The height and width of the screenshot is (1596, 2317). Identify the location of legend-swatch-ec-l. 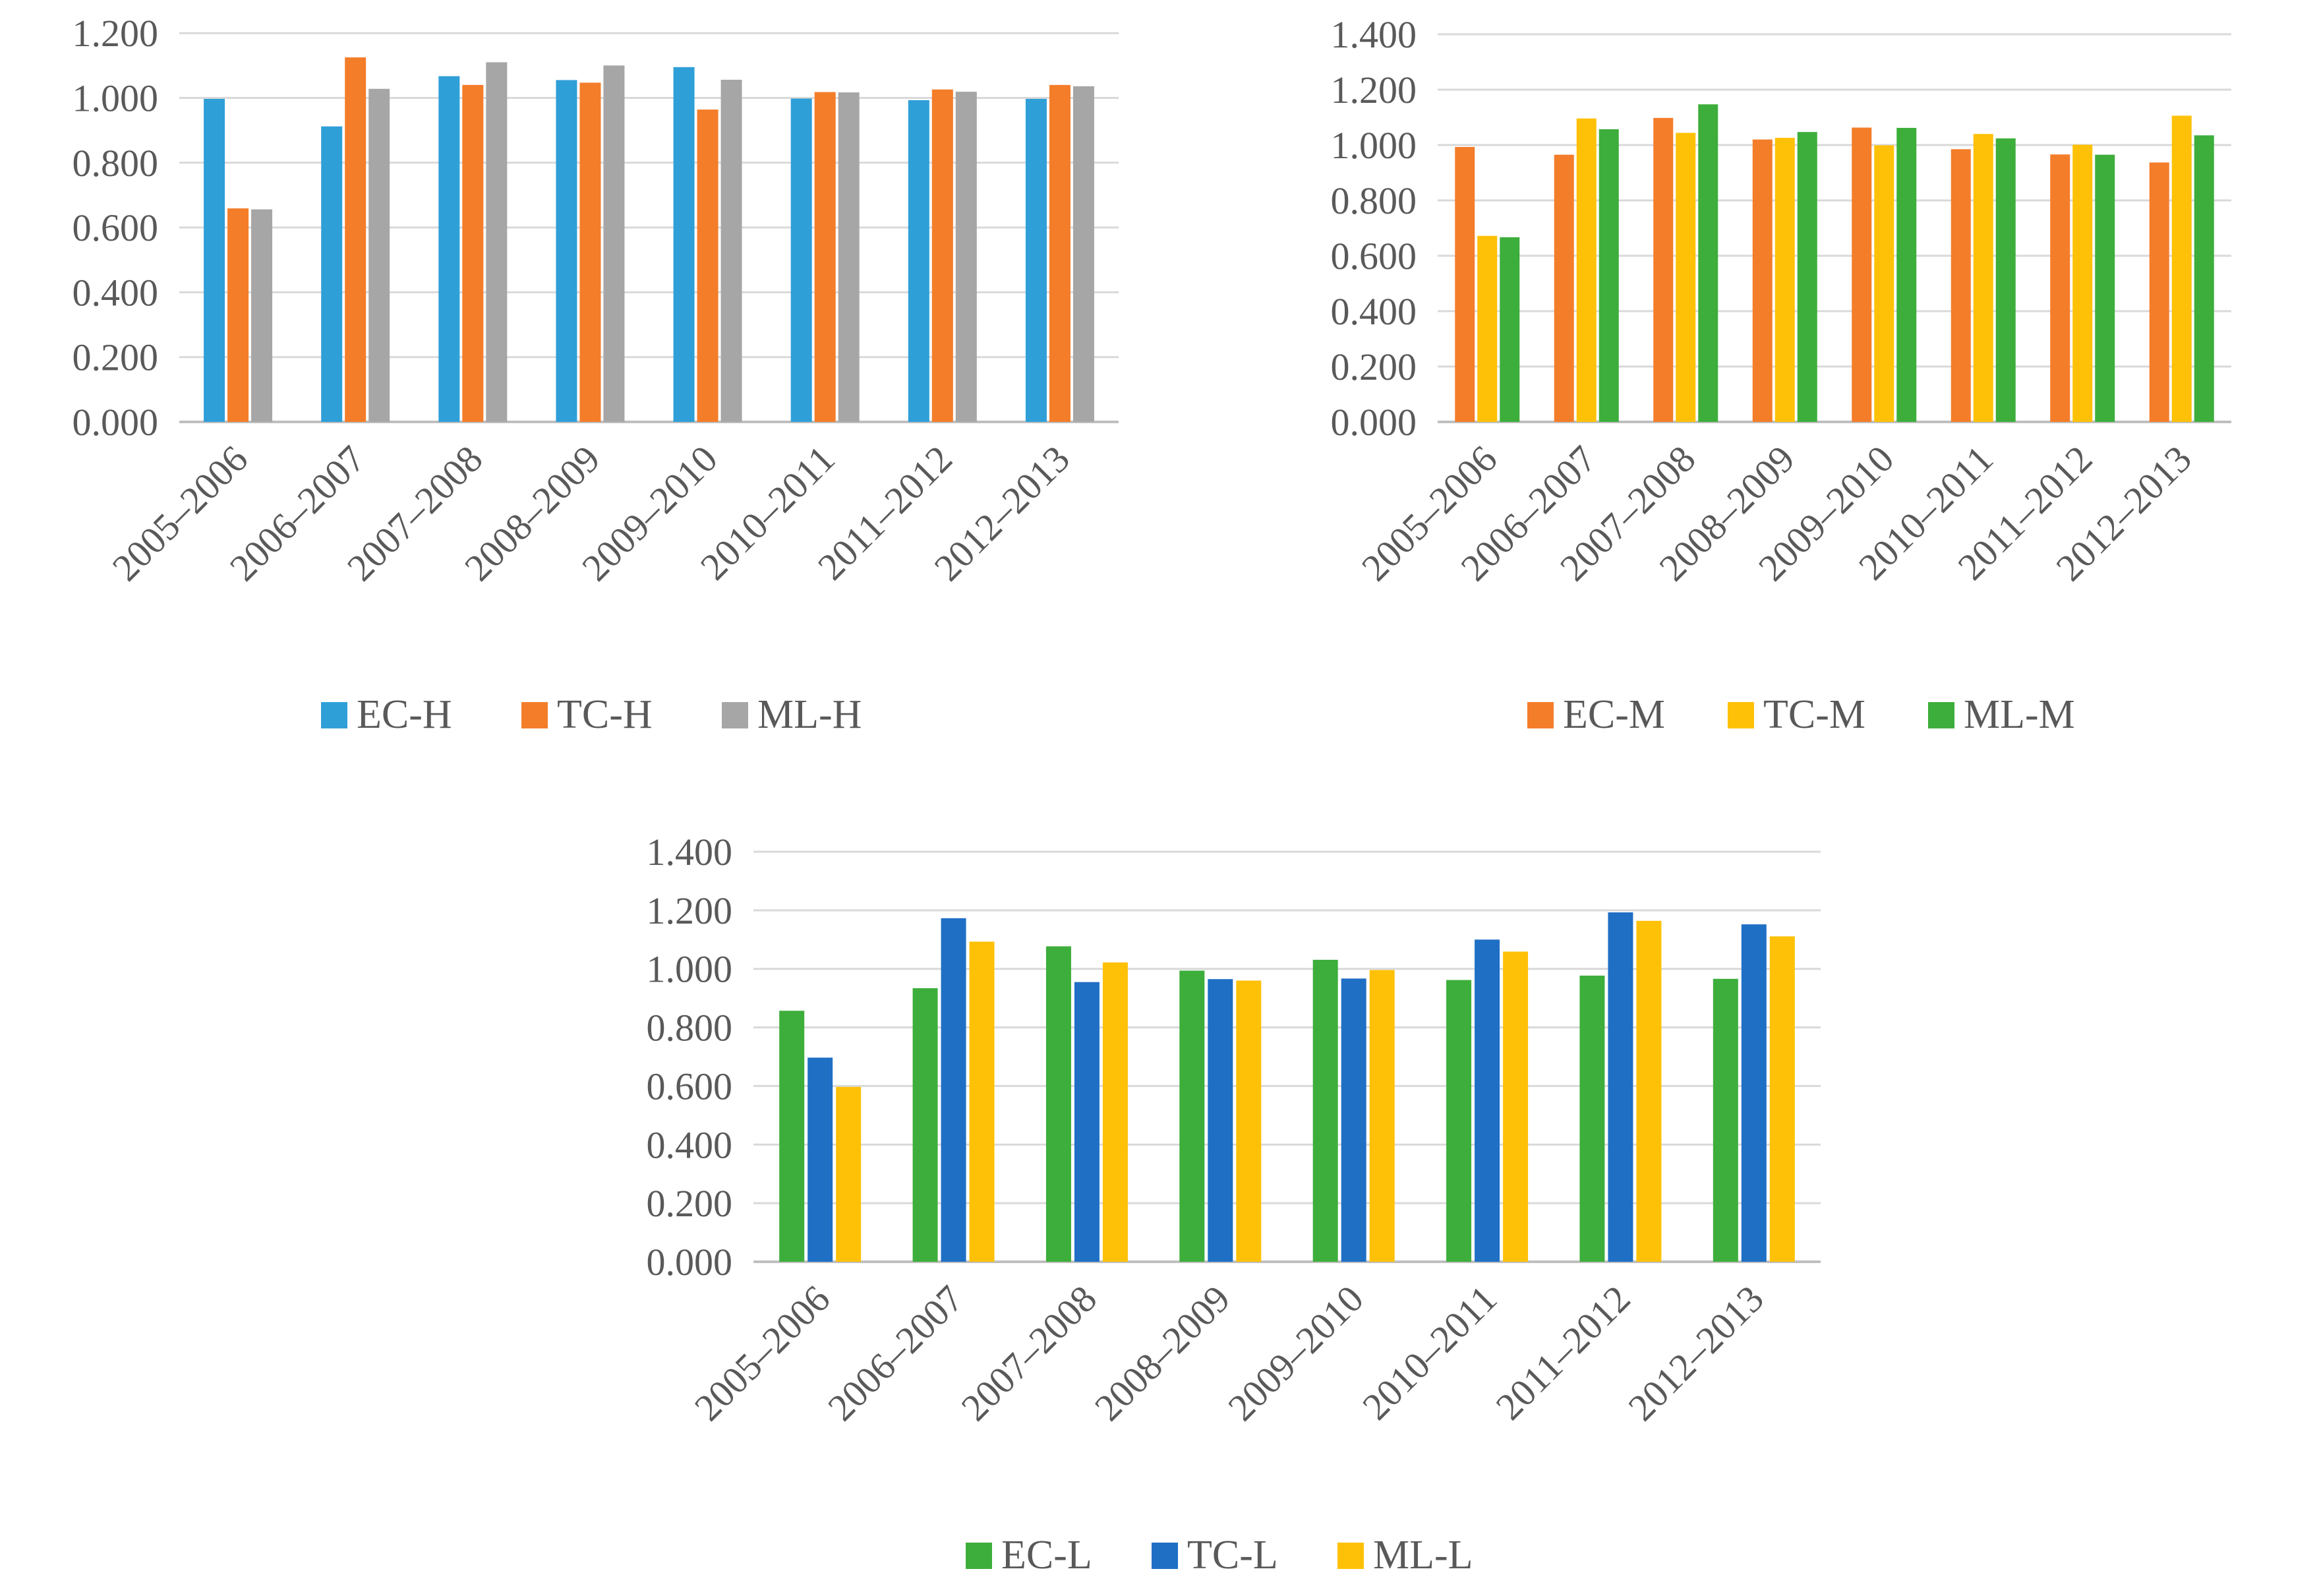
(979, 1556).